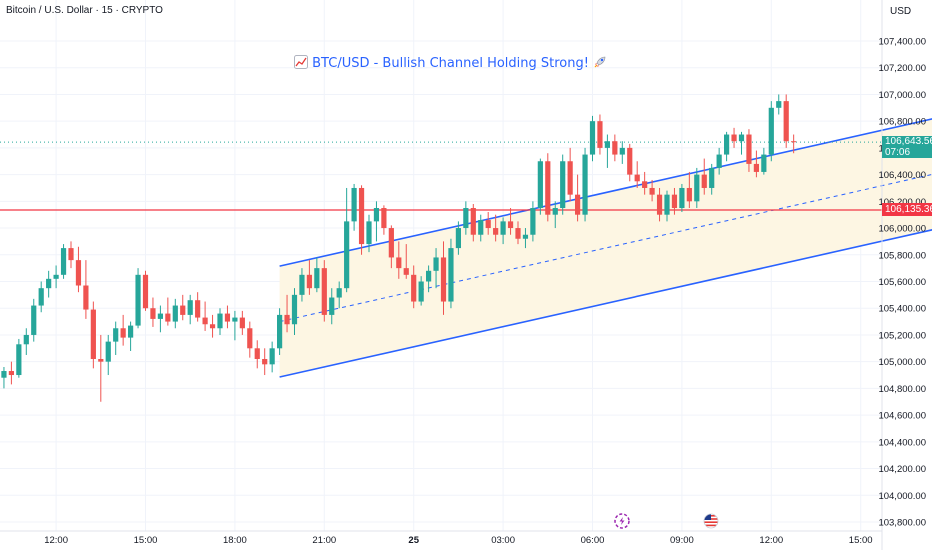 This screenshot has height=550, width=932. I want to click on lightning-icon, so click(622, 521).